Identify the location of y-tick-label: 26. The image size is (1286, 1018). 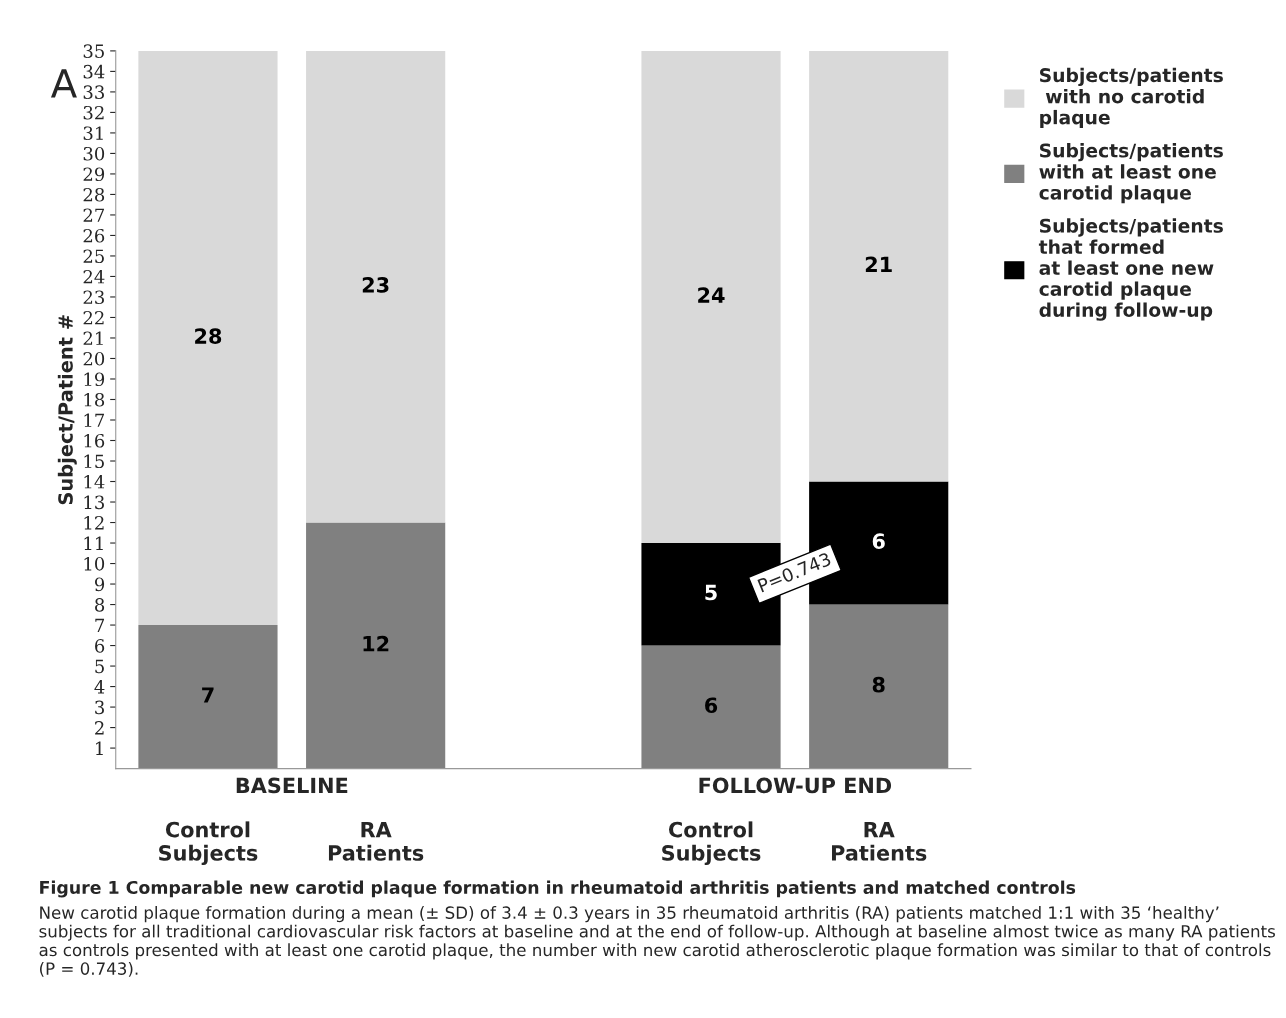
(94, 235).